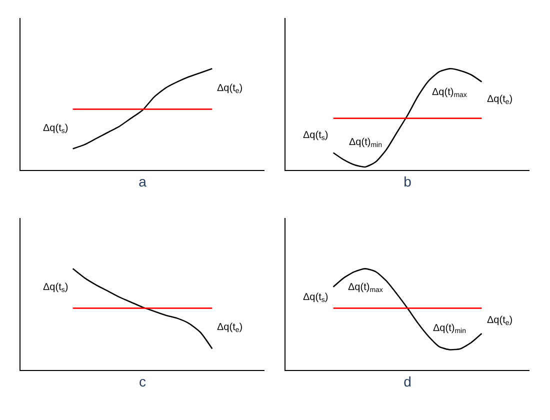 The width and height of the screenshot is (550, 420). What do you see at coordinates (408, 182) in the screenshot?
I see `x-axis-title: b` at bounding box center [408, 182].